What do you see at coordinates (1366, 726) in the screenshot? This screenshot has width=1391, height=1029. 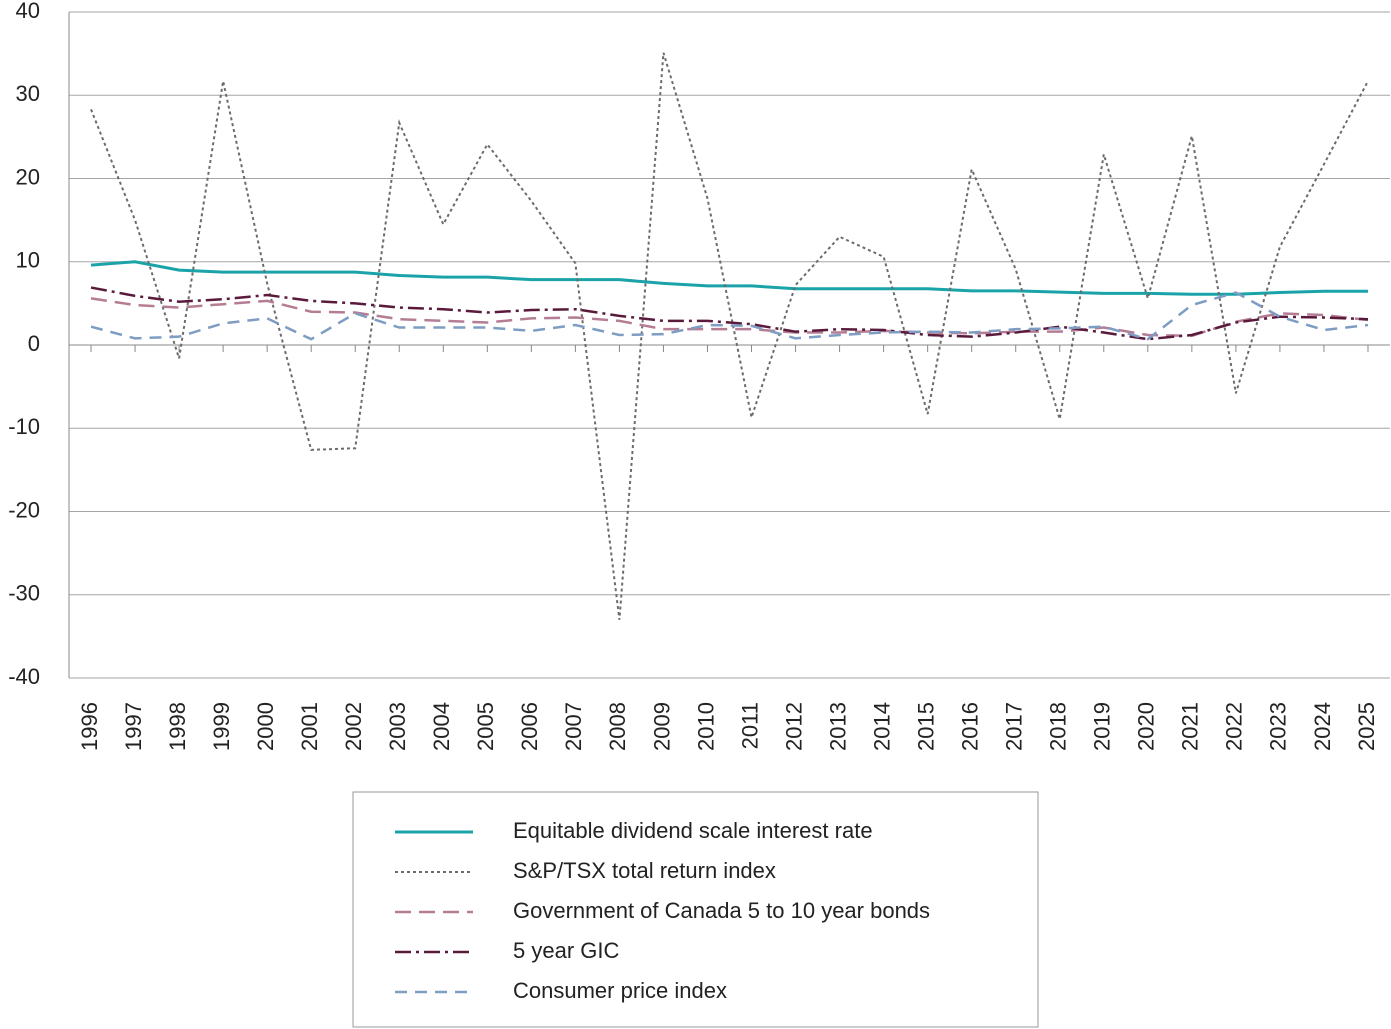 I see `x-tick-label: 2025` at bounding box center [1366, 726].